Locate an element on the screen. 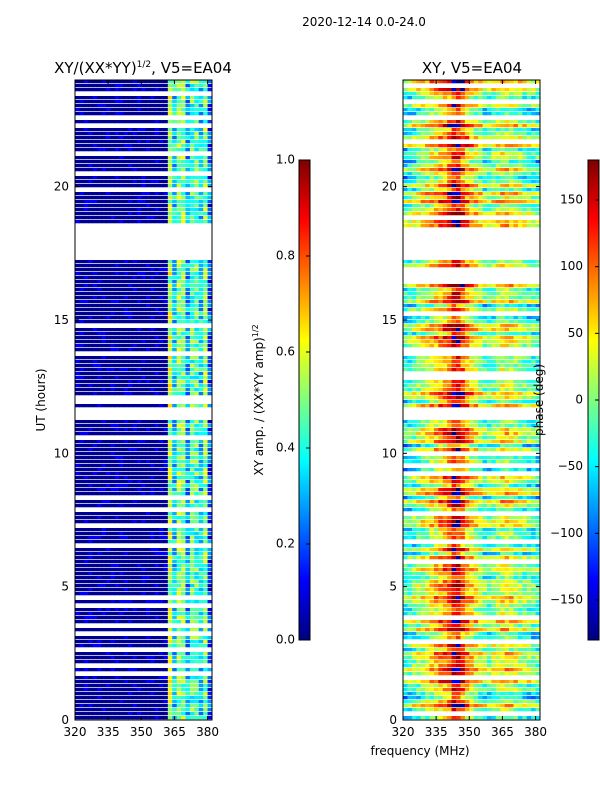 The height and width of the screenshot is (800, 600). left-ylabel: UT (hours) is located at coordinates (41, 399).